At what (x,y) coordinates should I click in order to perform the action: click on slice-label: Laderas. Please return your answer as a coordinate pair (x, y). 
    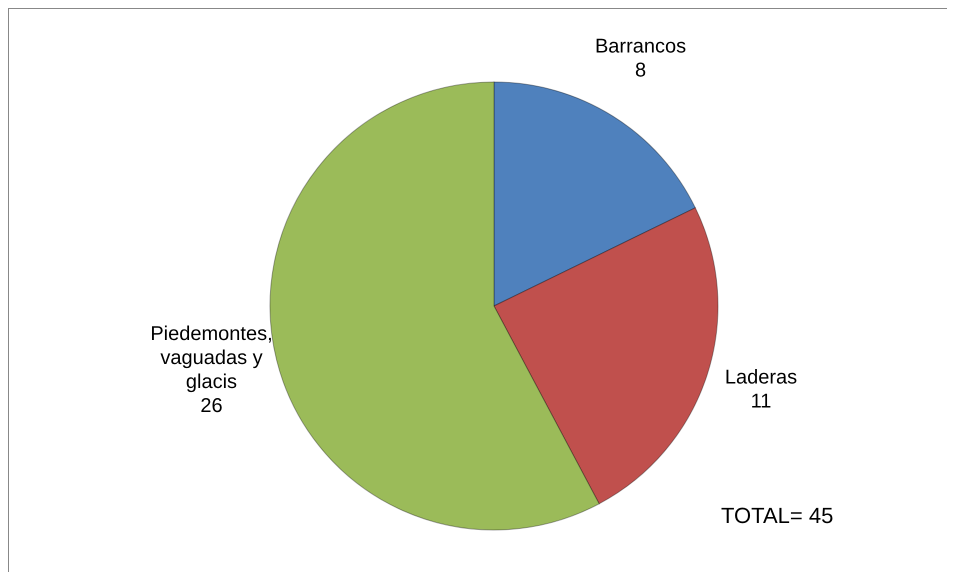
    Looking at the image, I should click on (761, 377).